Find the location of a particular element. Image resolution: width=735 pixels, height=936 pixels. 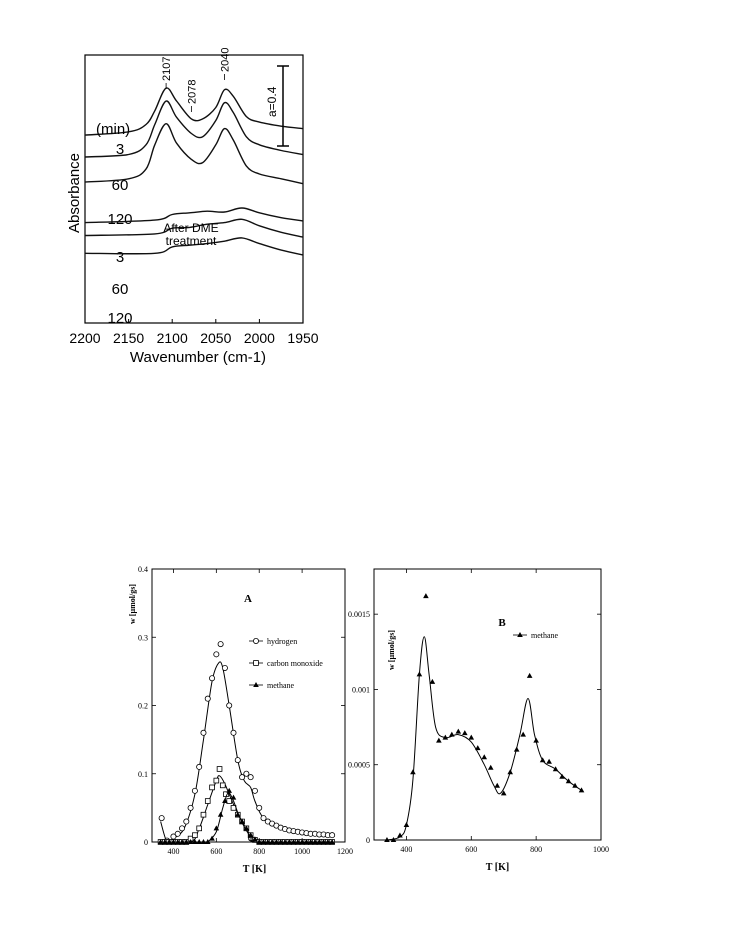

group-label: After DME is located at coordinates (190, 228).